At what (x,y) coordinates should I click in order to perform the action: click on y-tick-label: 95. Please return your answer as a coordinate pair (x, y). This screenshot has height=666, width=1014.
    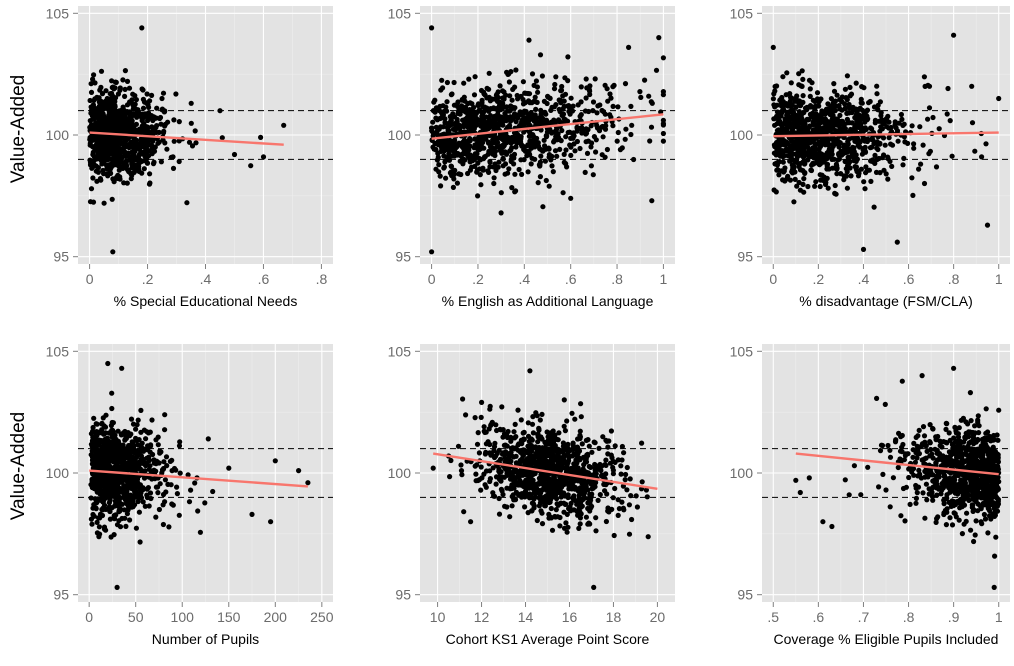
    Looking at the image, I should click on (61, 257).